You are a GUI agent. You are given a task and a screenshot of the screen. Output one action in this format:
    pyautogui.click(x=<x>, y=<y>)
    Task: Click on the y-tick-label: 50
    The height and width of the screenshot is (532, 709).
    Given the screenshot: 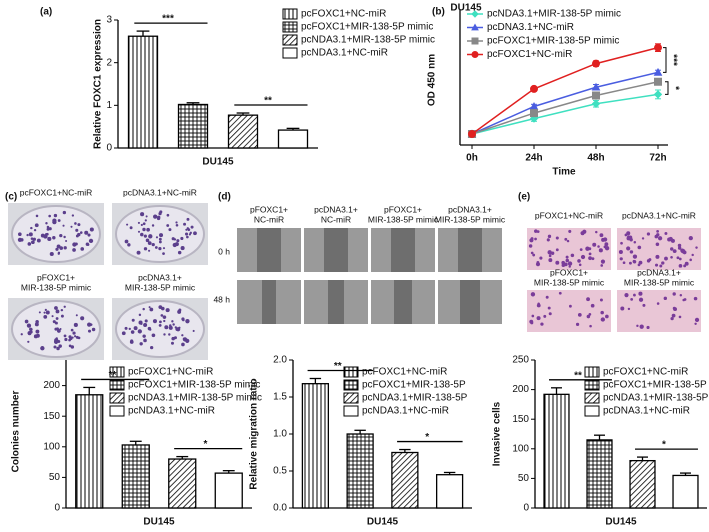 What is the action you would take?
    pyautogui.click(x=524, y=478)
    